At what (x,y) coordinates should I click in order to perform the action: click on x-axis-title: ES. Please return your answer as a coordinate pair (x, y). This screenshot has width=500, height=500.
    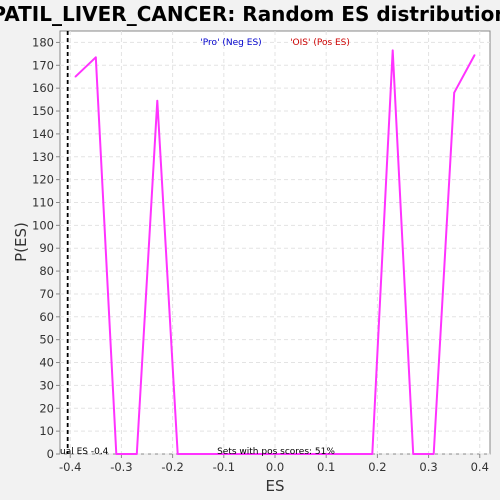
    Looking at the image, I should click on (275, 486).